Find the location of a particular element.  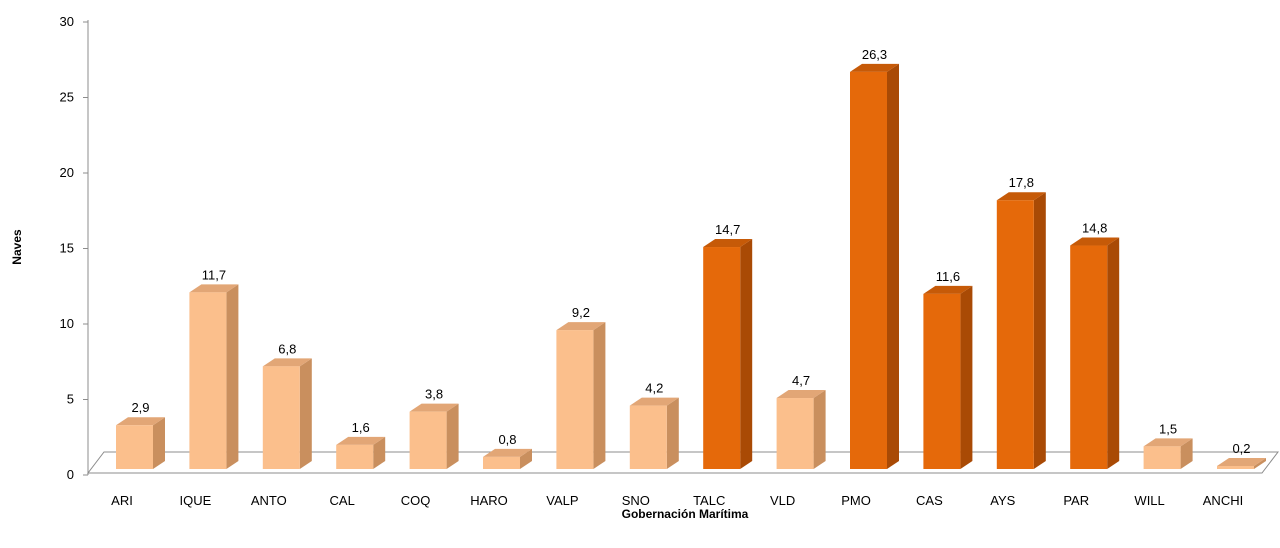

y-axis-ticks: 0 5 10 15 20 25 30 is located at coordinates (74, 248).